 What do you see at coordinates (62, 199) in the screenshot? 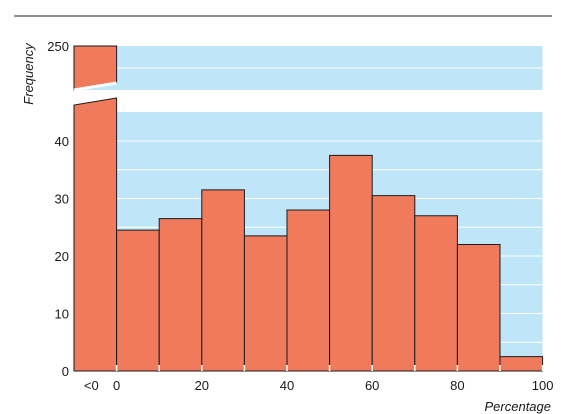
I see `y-tick-label: 30` at bounding box center [62, 199].